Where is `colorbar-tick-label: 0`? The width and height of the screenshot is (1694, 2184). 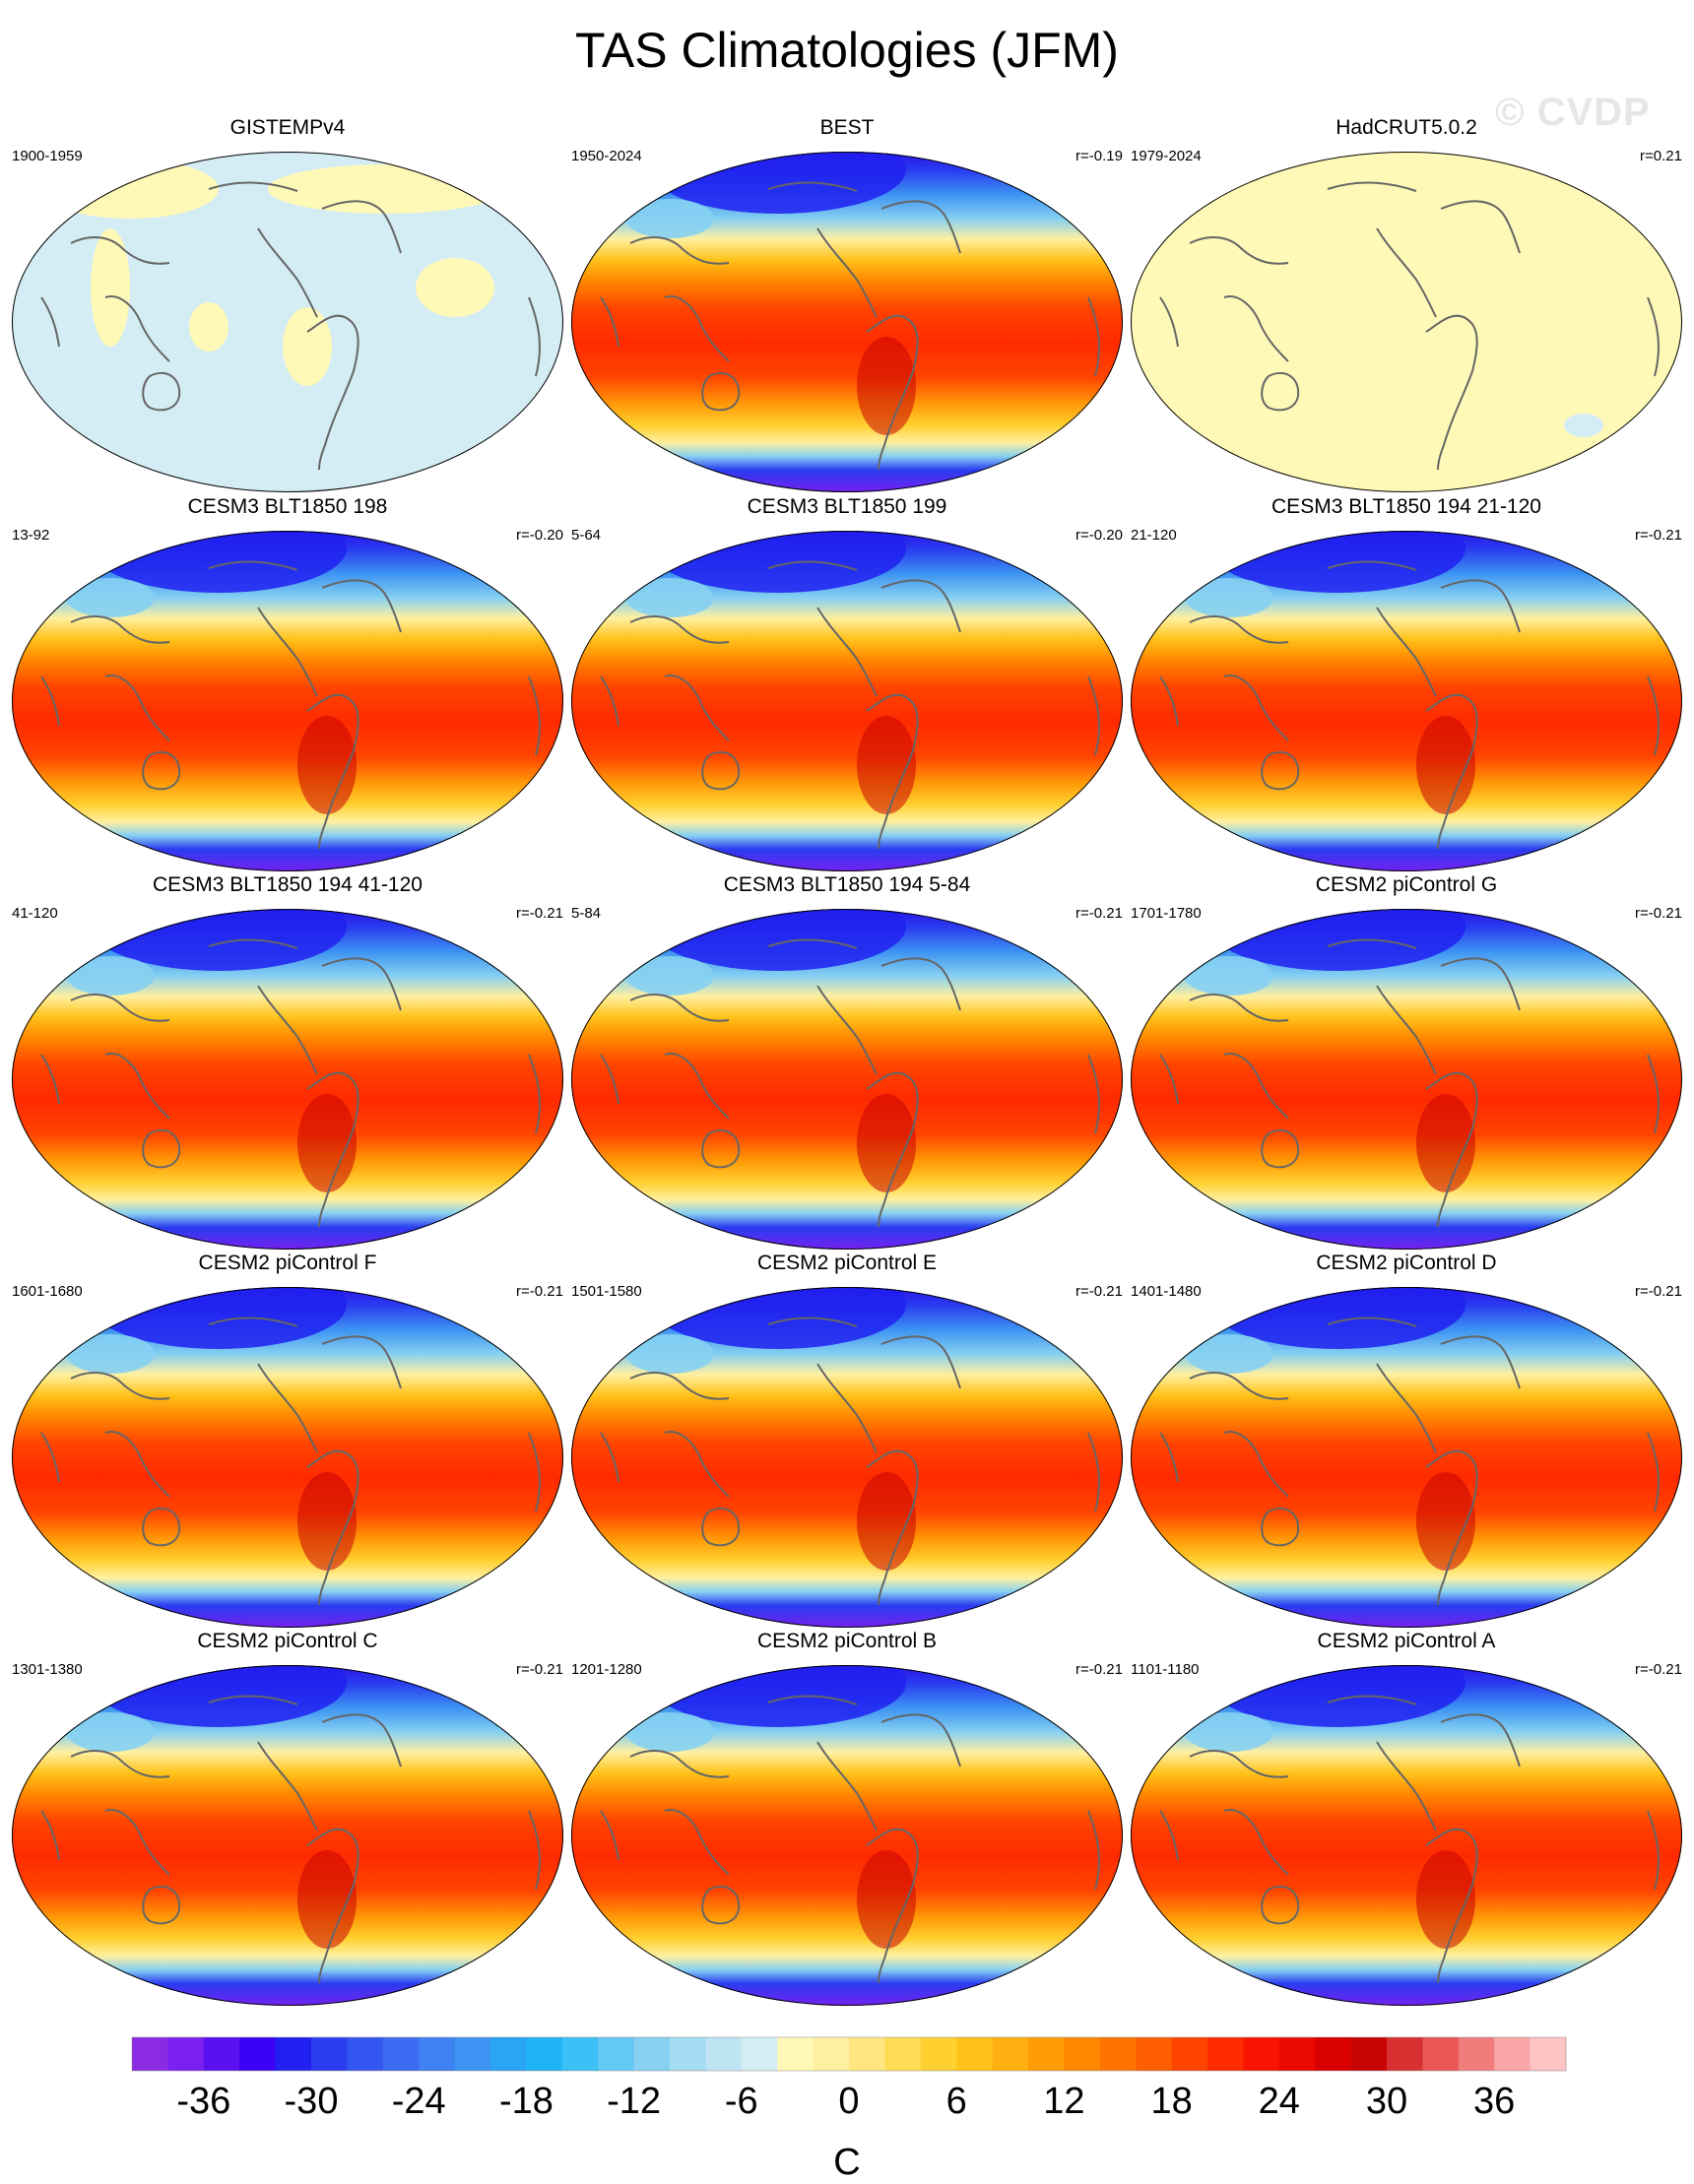
colorbar-tick-label: 0 is located at coordinates (849, 2101).